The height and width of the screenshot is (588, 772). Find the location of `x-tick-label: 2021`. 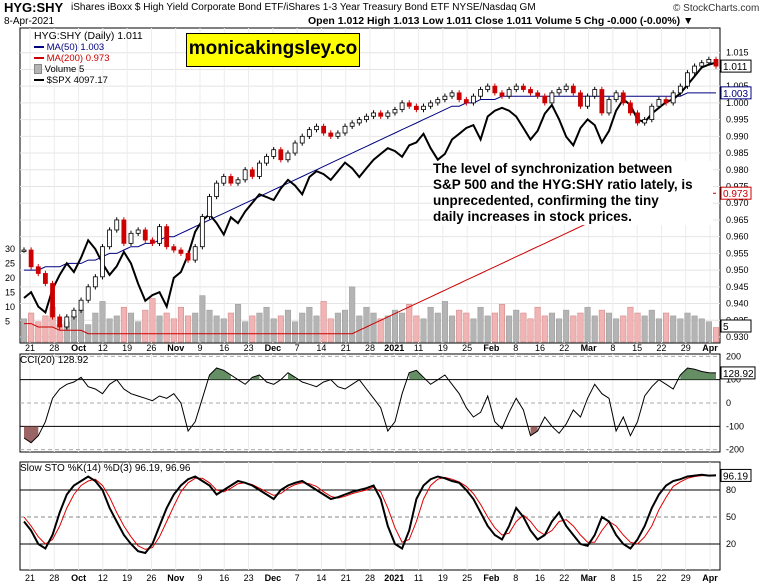

x-tick-label: 2021 is located at coordinates (394, 578).